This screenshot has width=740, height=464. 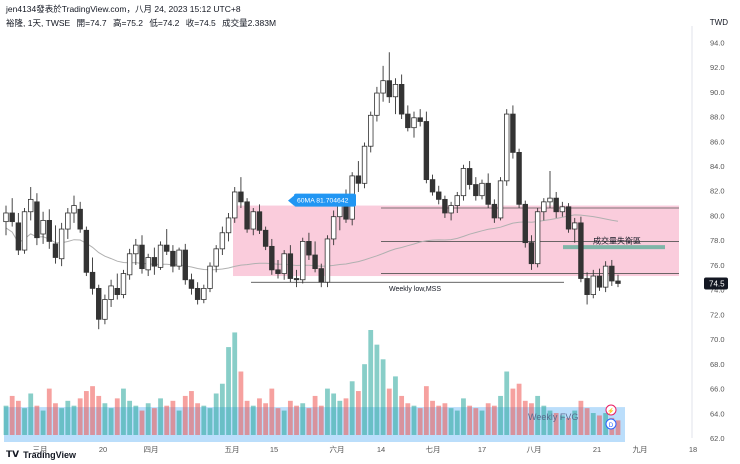 I want to click on earnings-marker-icon, so click(x=611, y=410).